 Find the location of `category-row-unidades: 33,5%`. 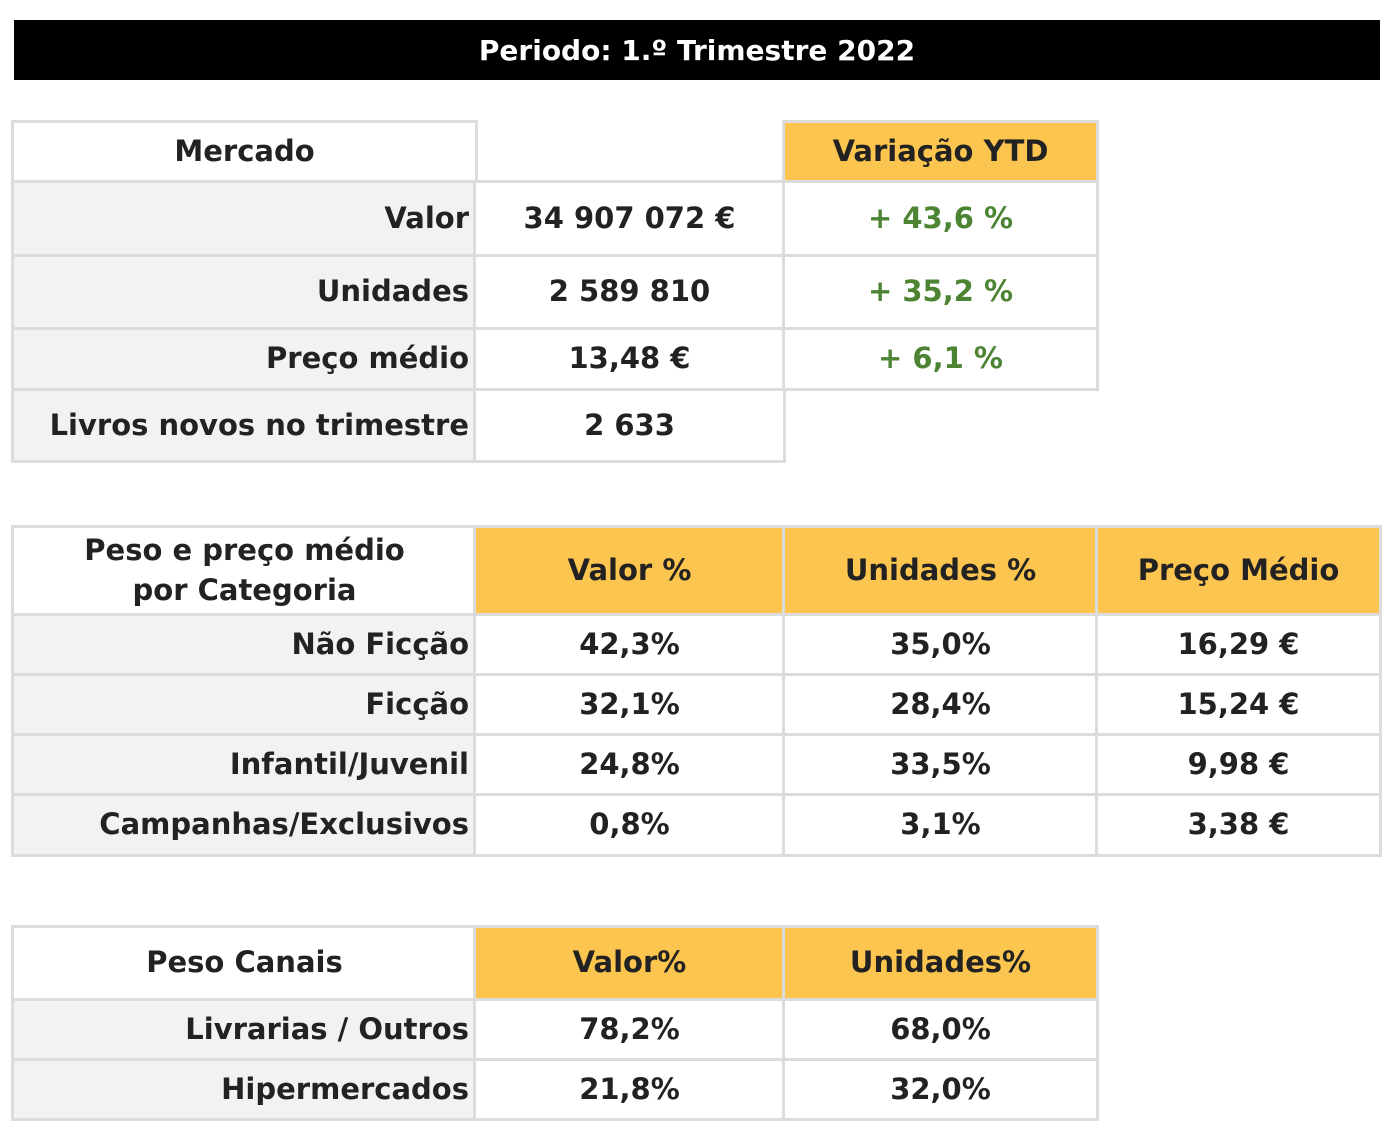

category-row-unidades: 33,5% is located at coordinates (940, 764).